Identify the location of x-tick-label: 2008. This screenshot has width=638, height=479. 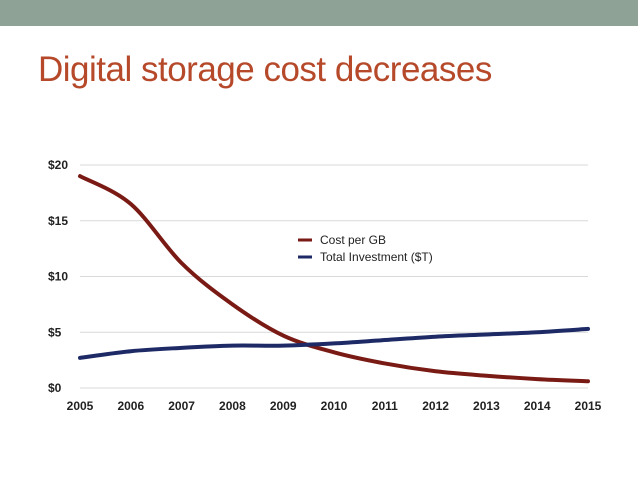
(232, 406).